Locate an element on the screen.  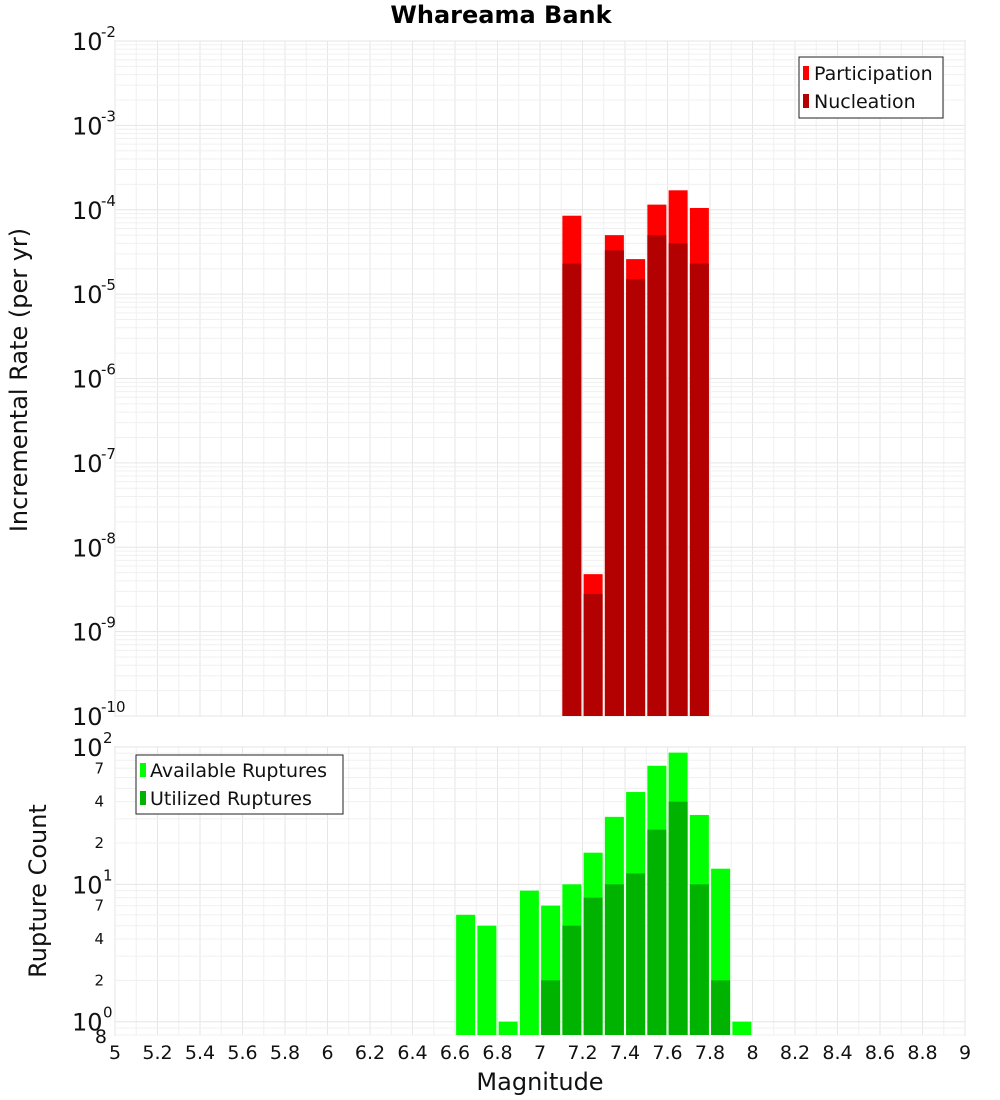
rate-y-tick: 10⁻⁵ is located at coordinates (94, 292).